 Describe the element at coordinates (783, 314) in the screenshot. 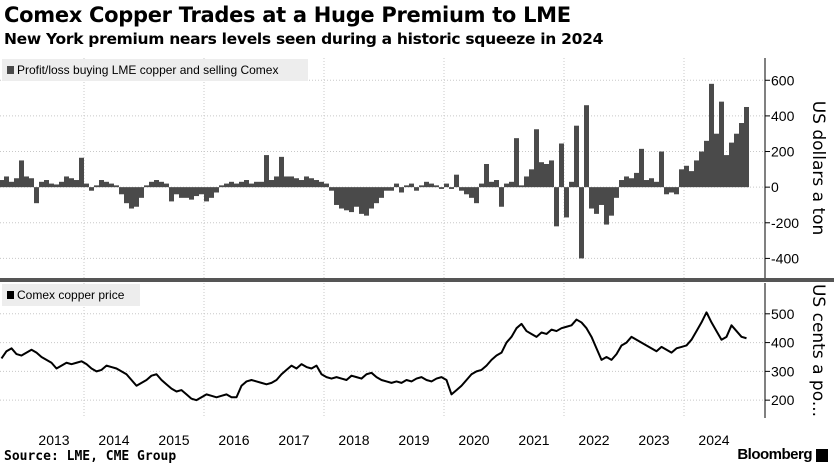

I see `y-tick-label: 500` at that location.